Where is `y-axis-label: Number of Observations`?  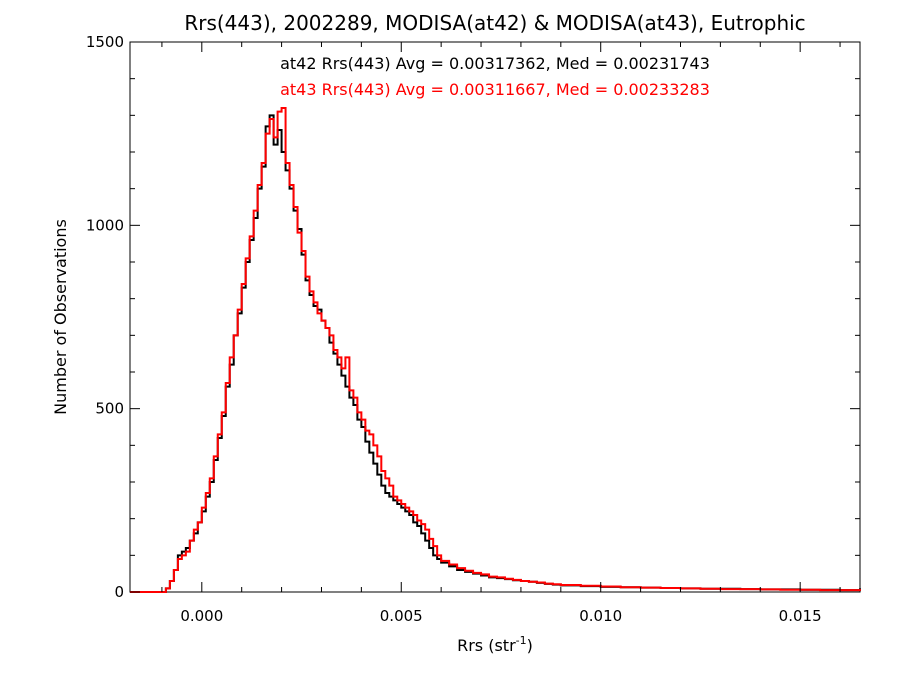 y-axis-label: Number of Observations is located at coordinates (60, 317).